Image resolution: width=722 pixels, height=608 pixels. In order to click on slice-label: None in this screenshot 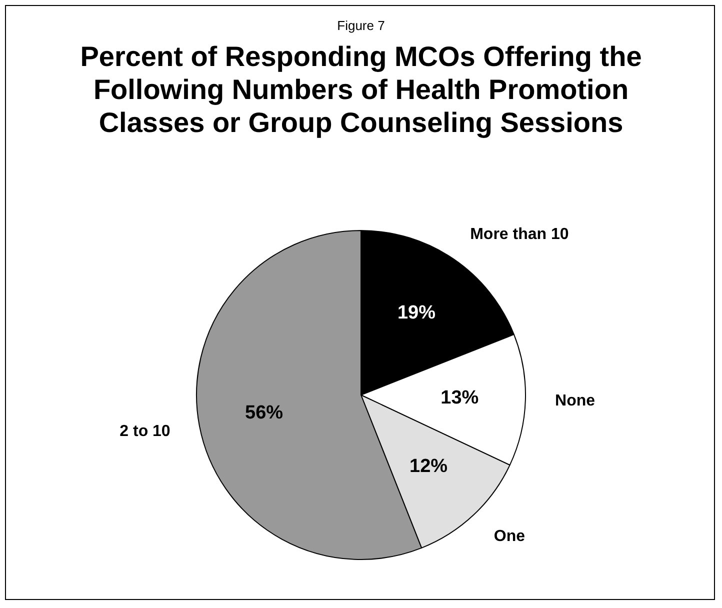, I will do `click(575, 401)`.